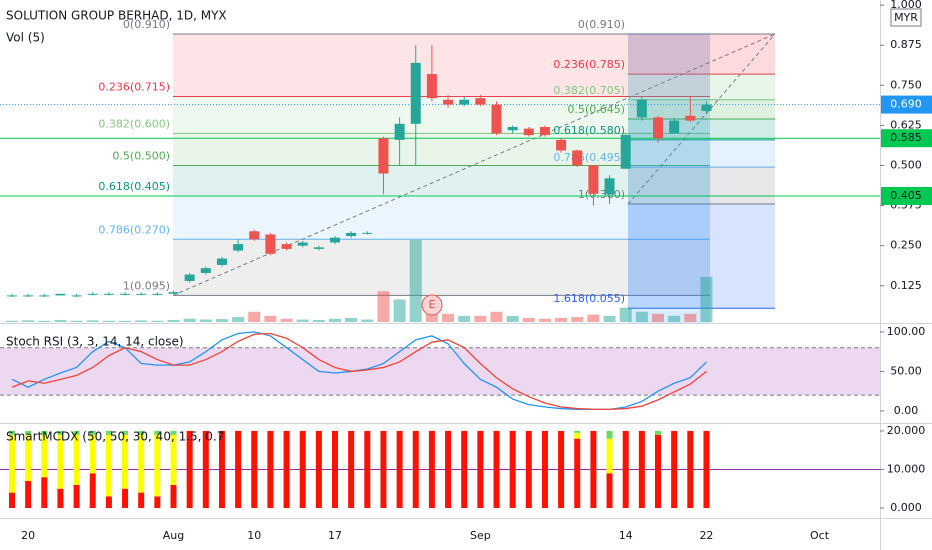  I want to click on x-tick-label: 17, so click(335, 535).